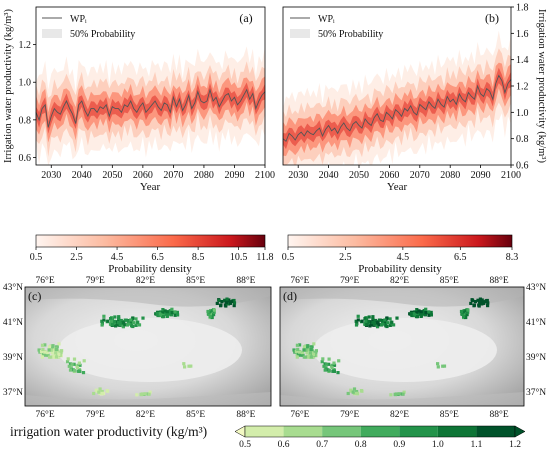 The height and width of the screenshot is (450, 550). I want to click on x-tick-label: 2050, so click(112, 175).